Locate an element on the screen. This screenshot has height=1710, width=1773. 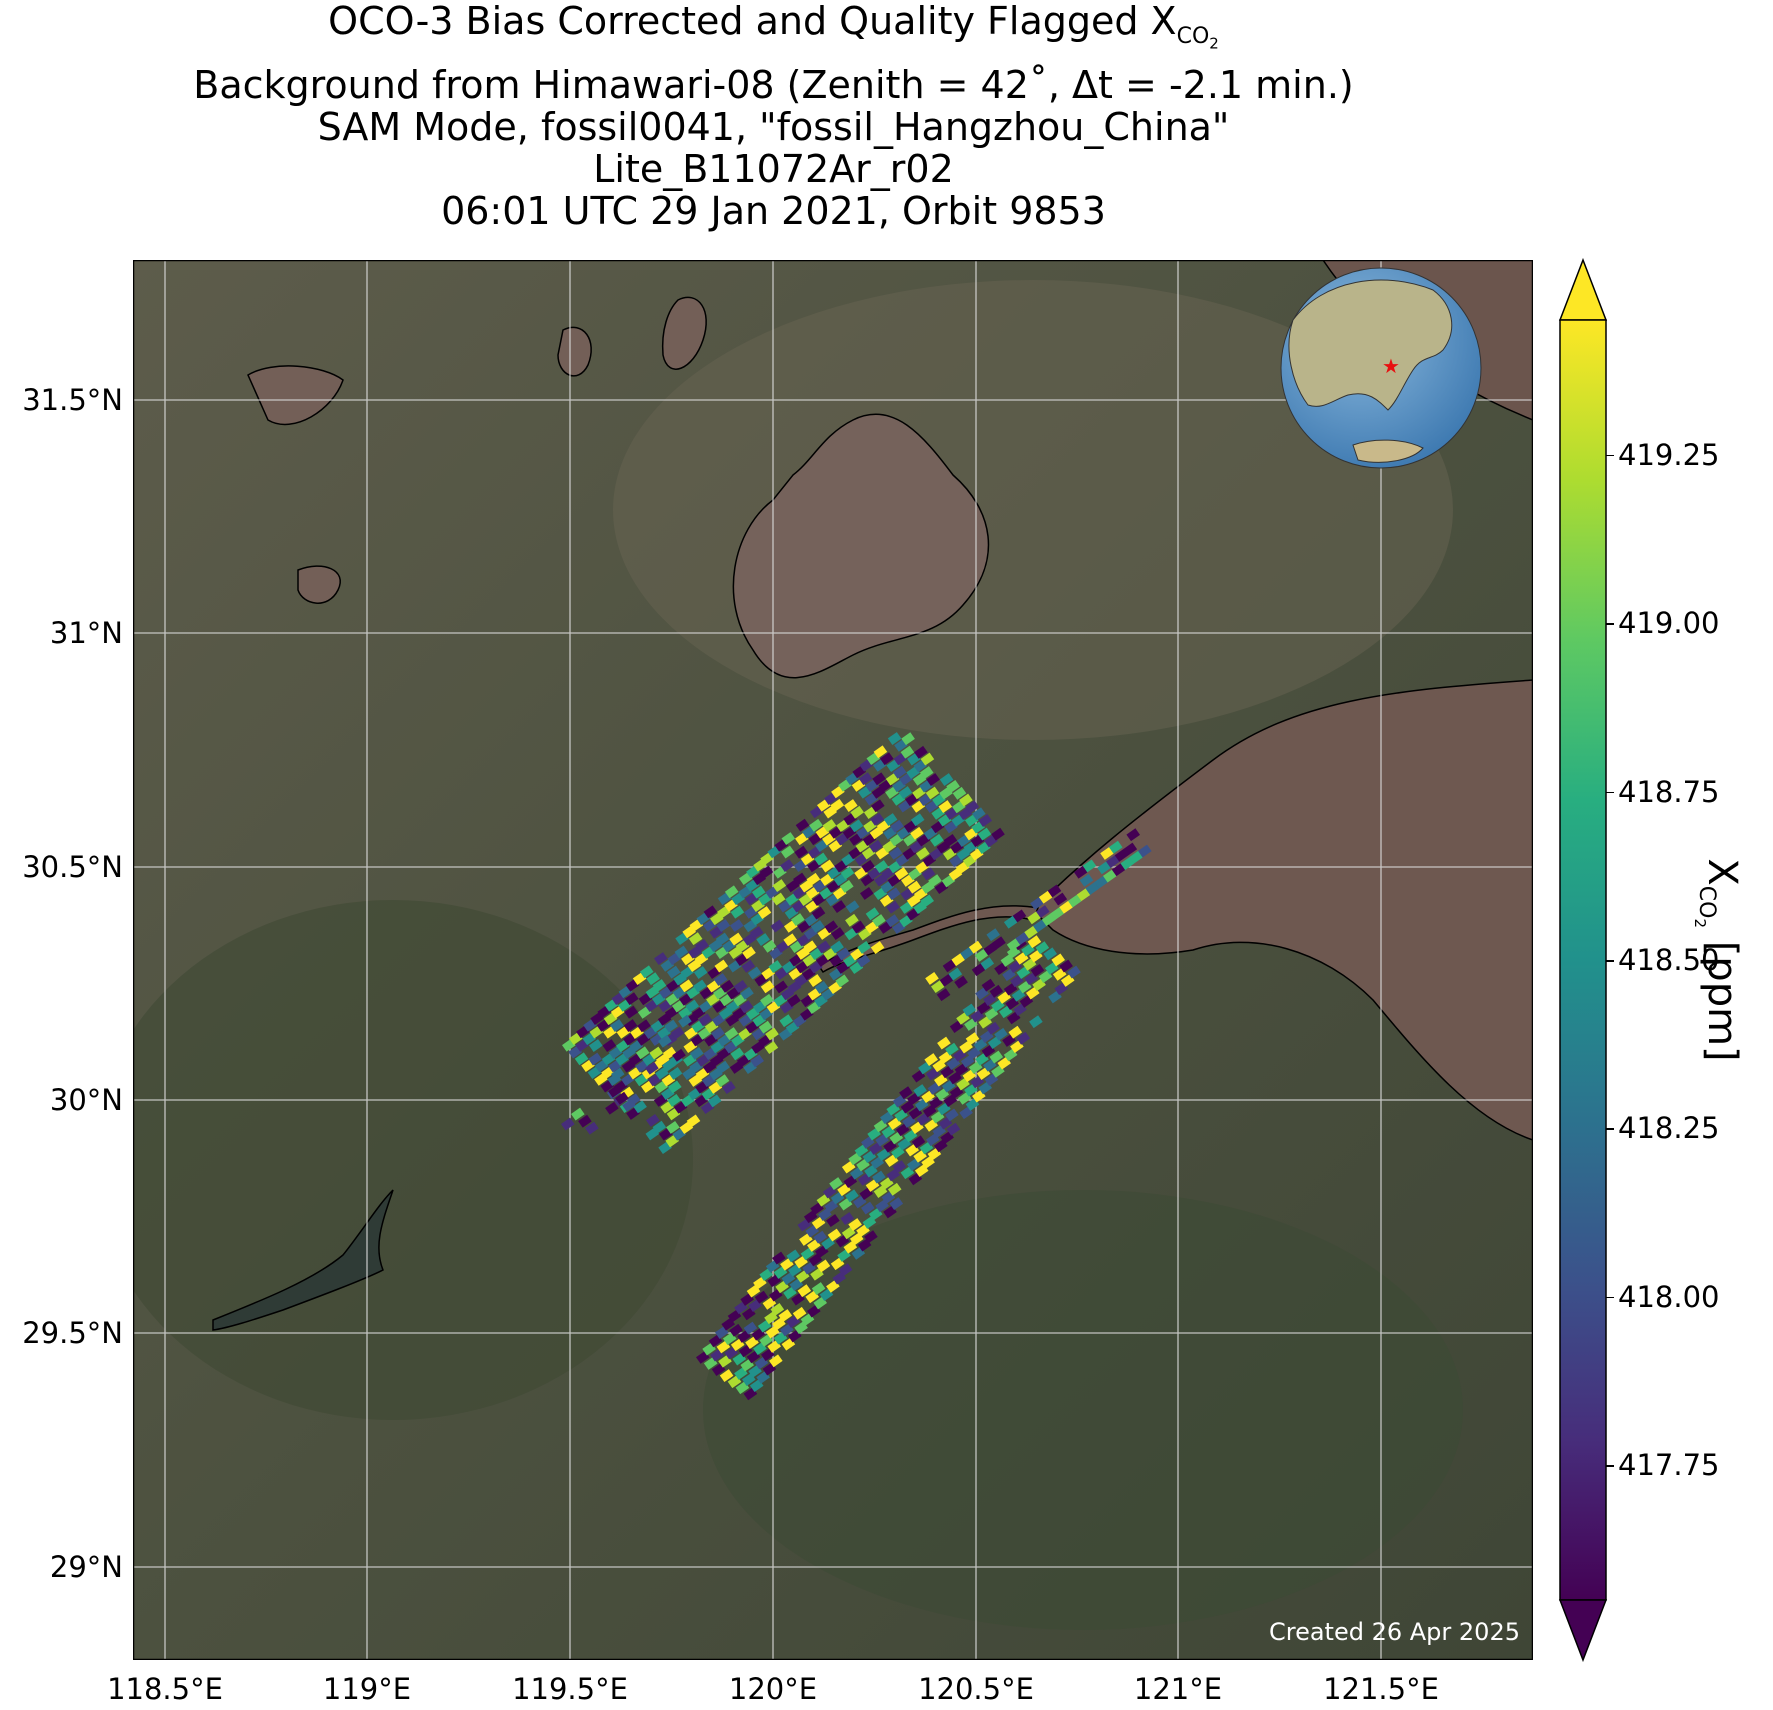
lon-tick-label: 119°E is located at coordinates (367, 1689).